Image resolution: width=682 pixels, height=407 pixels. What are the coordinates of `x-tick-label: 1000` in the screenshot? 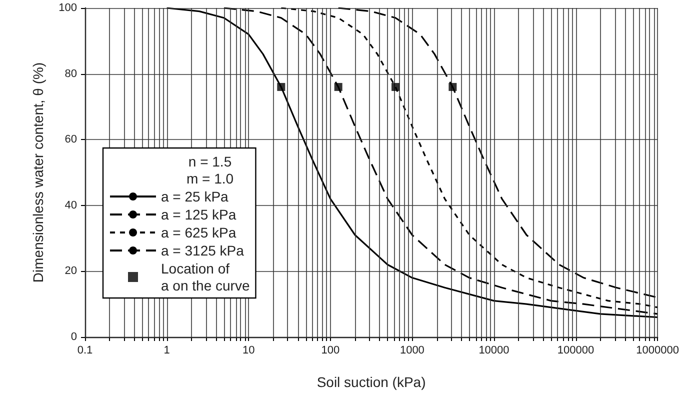 It's located at (412, 350).